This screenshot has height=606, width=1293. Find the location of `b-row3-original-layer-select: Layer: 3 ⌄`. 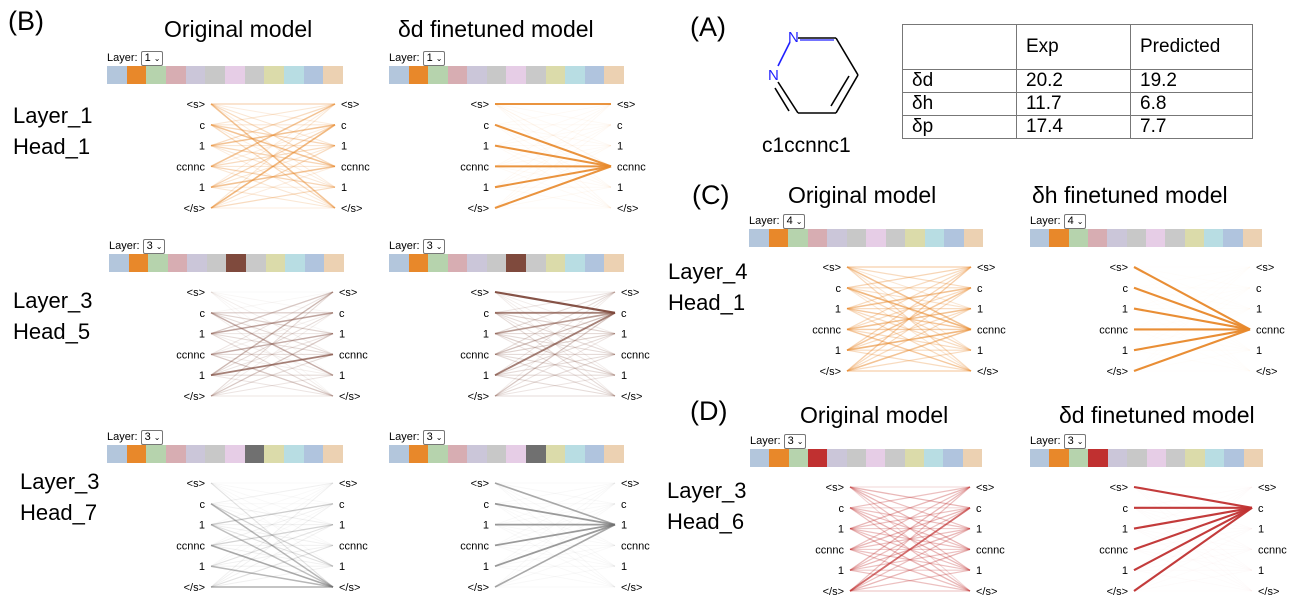

b-row3-original-layer-select: Layer: 3 ⌄ is located at coordinates (135, 437).